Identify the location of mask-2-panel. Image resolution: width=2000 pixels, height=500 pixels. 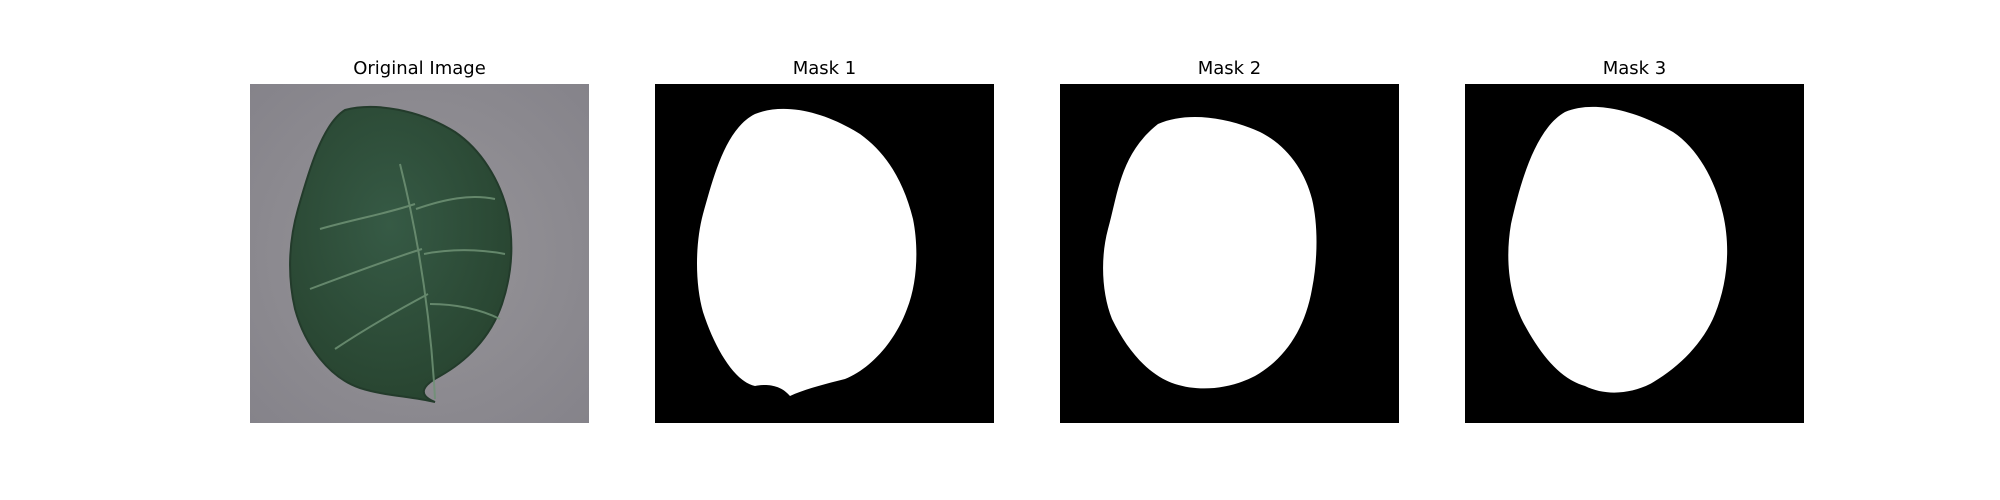
(1229, 253).